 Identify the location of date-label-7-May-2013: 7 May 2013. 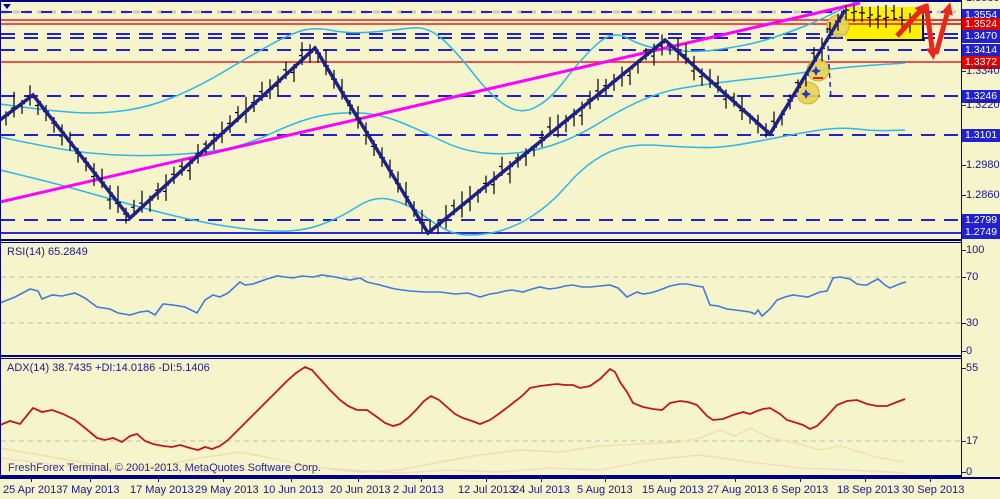
(91, 490).